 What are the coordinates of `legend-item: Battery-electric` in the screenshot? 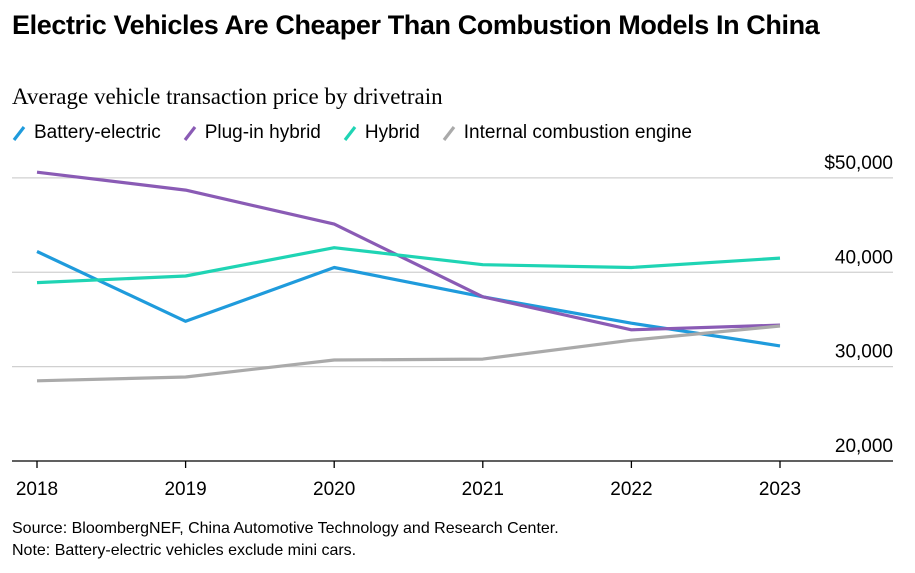 It's located at (86, 133).